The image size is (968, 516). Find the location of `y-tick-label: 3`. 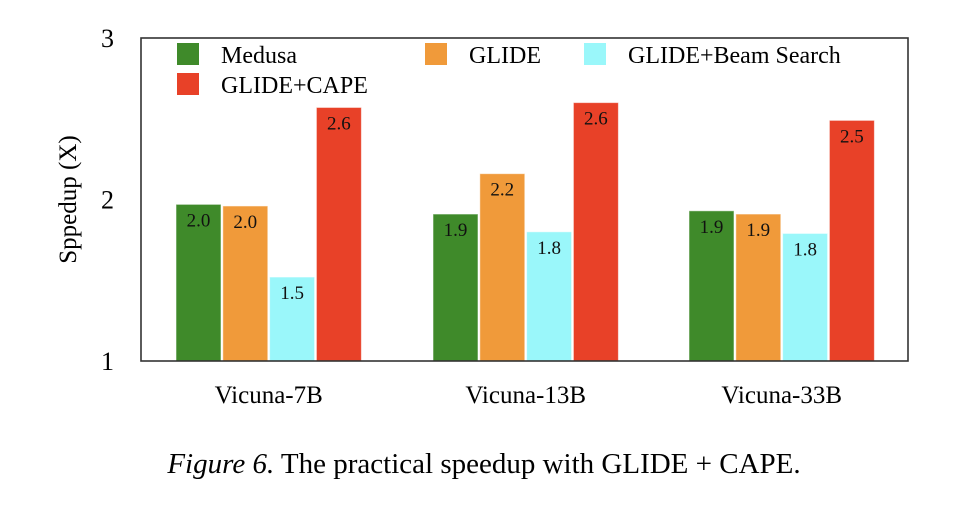

y-tick-label: 3 is located at coordinates (107, 38).